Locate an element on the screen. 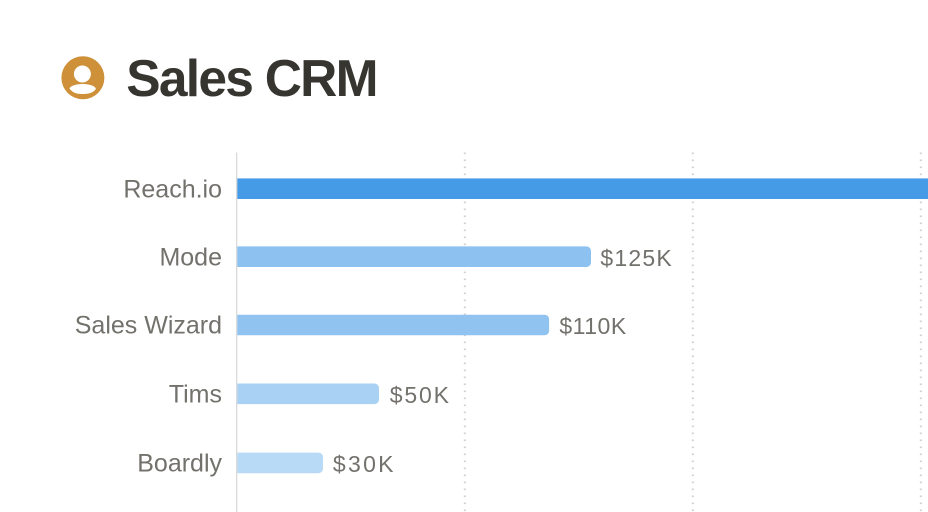  svg-text: Reach.io is located at coordinates (172, 189).